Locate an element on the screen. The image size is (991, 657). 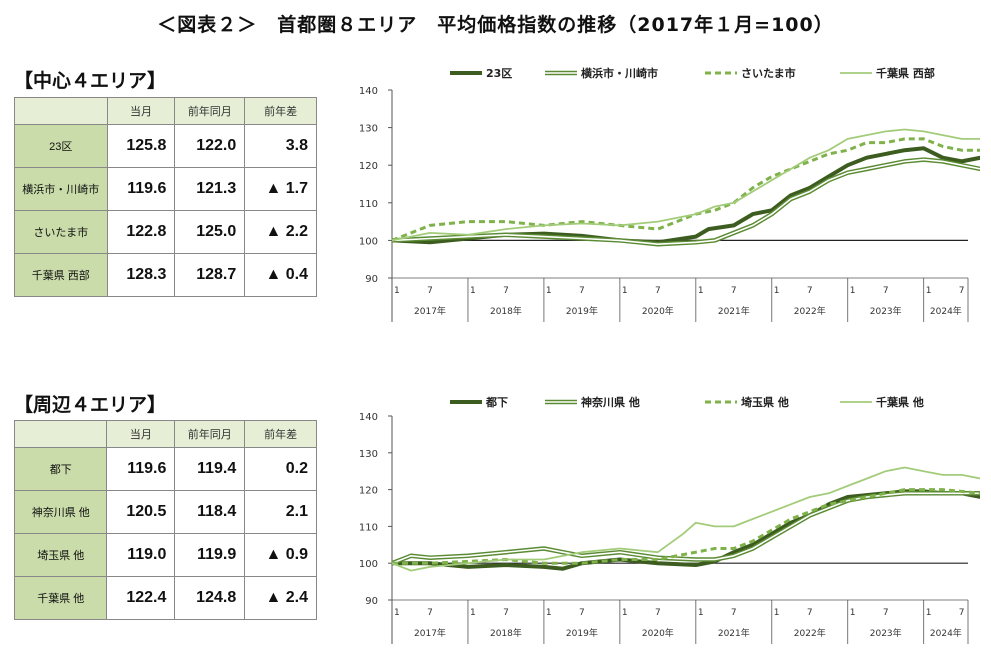
legend-label: 都下 is located at coordinates (496, 402).